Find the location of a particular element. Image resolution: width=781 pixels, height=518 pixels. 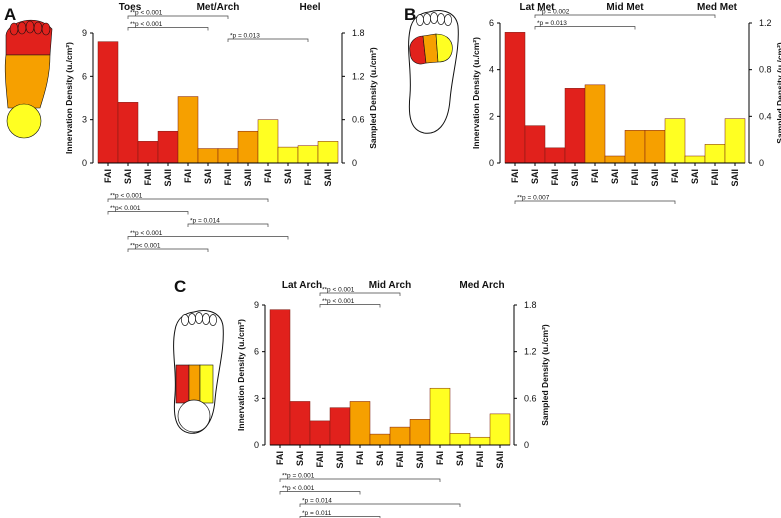

panel-letter: A is located at coordinates (10, 14).